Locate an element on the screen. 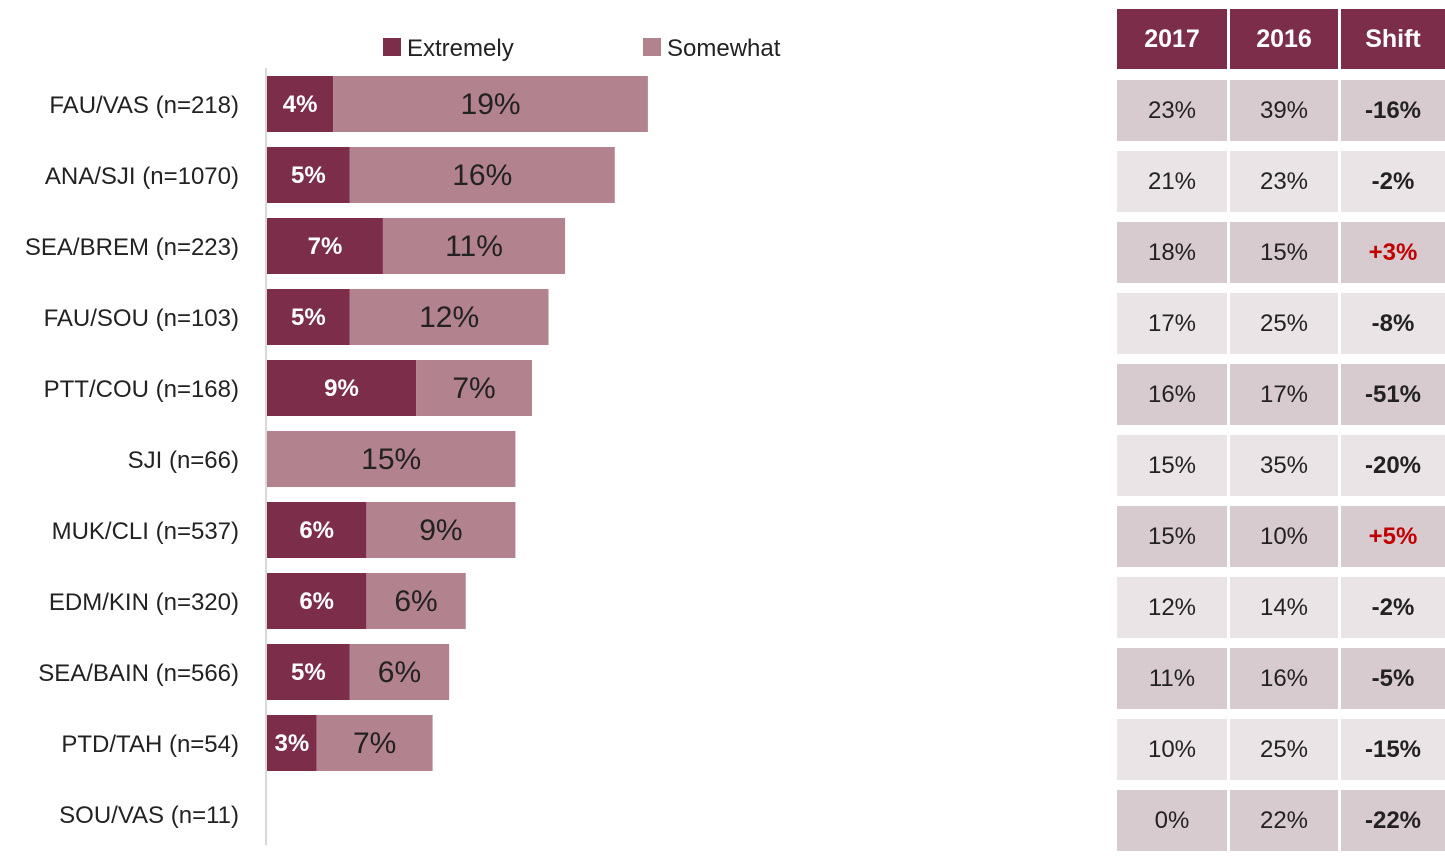  category-label: PTD/TAH (n=54) is located at coordinates (150, 744).